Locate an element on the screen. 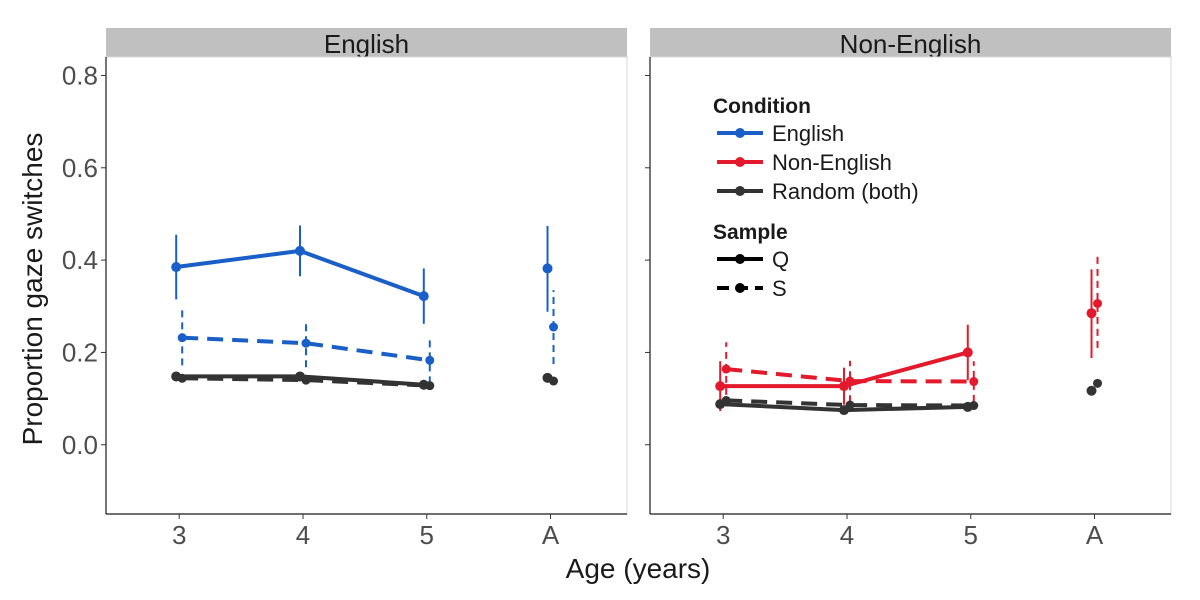 This screenshot has width=1200, height=600. y-tick-label: 0.4 is located at coordinates (80, 260).